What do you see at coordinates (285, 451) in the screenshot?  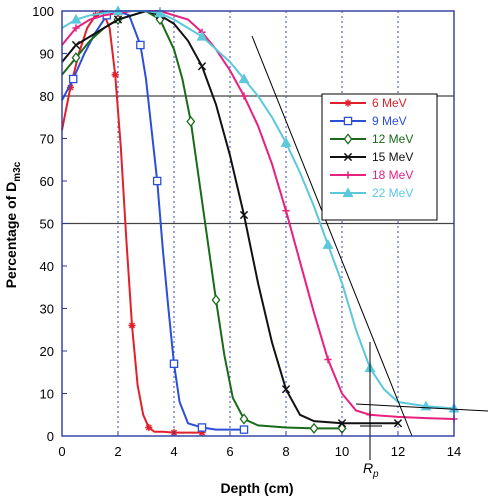 I see `x-tick-label: 8` at bounding box center [285, 451].